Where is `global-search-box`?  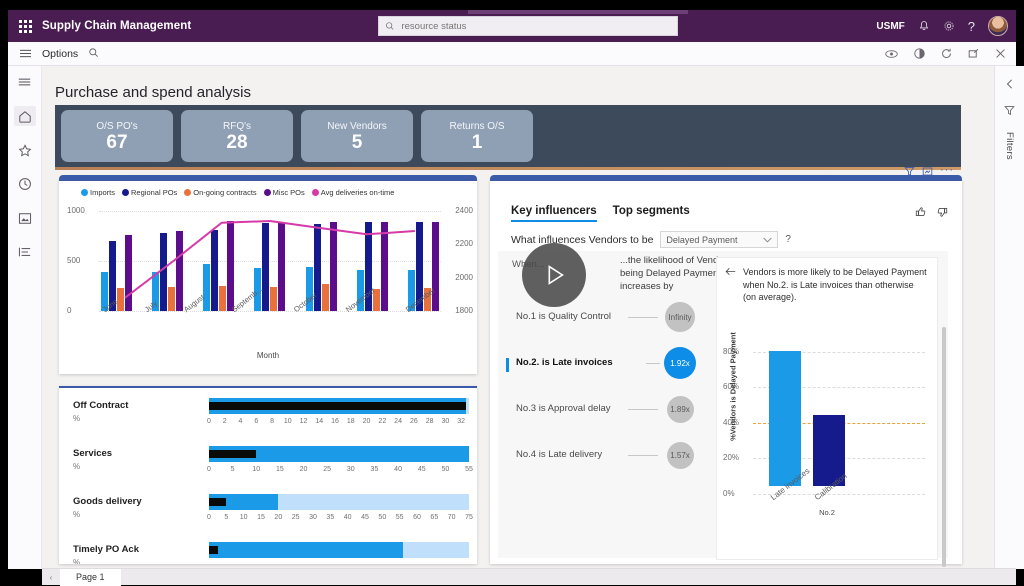
global-search-box is located at coordinates (528, 26).